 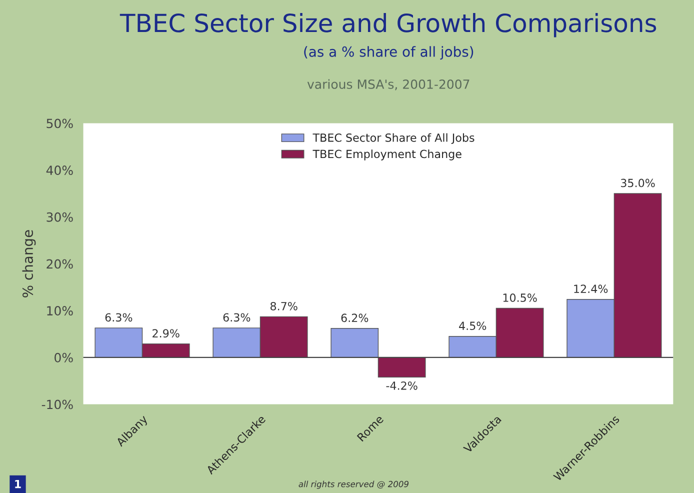 I want to click on data-label: 4.5%, so click(x=472, y=326).